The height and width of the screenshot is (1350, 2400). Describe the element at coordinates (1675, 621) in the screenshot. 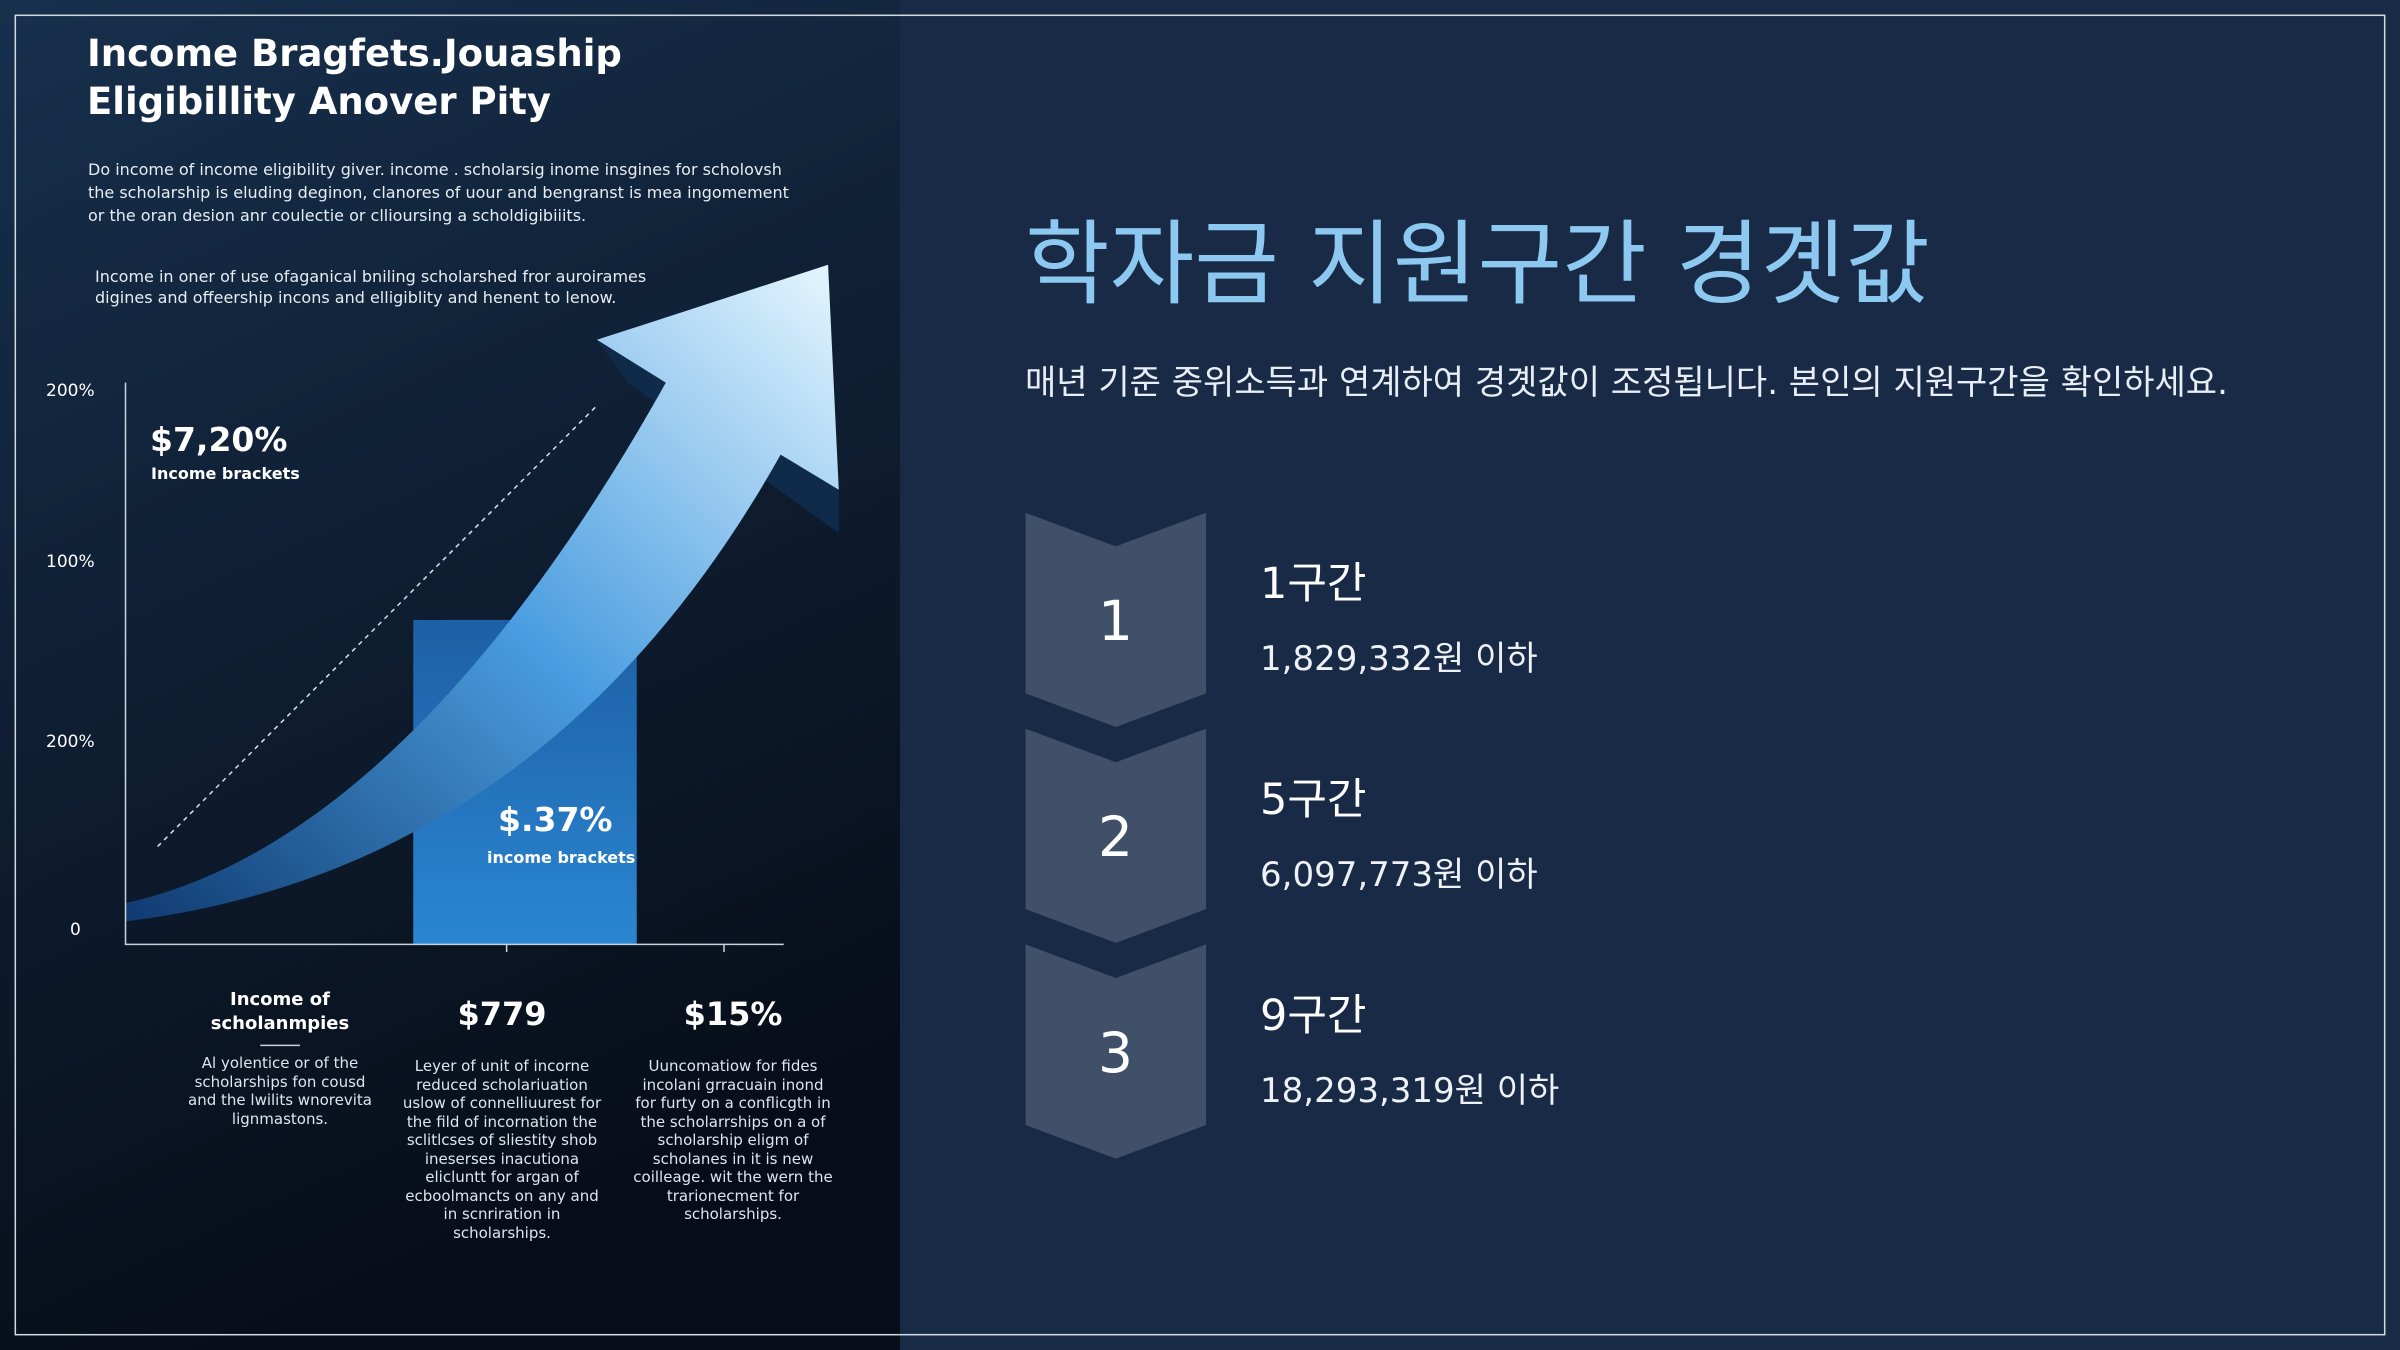

I see `bracket: 1 1구간 1,829,332원 이하` at that location.